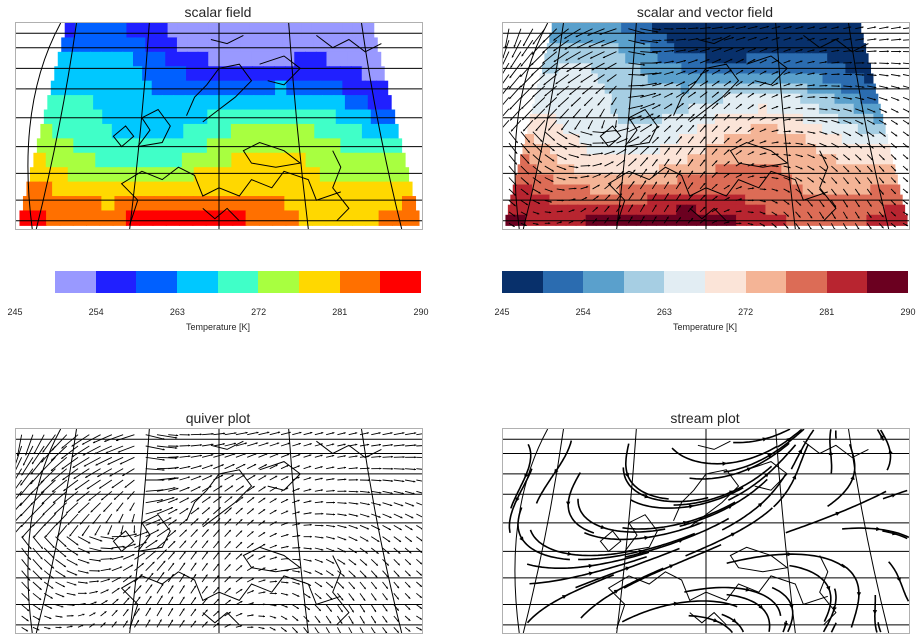 The height and width of the screenshot is (640, 924). Describe the element at coordinates (218, 327) in the screenshot. I see `colorbar-label-scalar-field: Temperature [K]` at that location.